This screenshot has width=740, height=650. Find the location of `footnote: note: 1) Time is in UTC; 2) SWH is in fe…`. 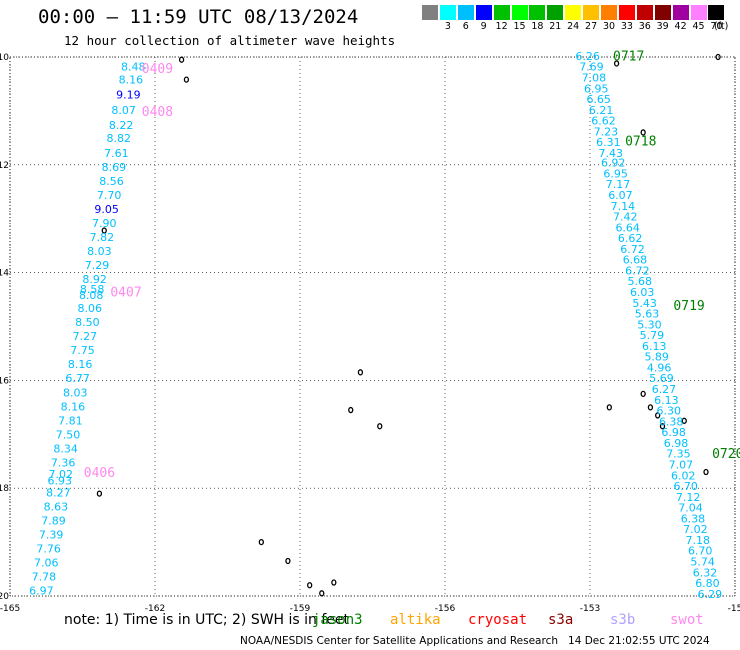

footnote: note: 1) Time is in UTC; 2) SWH is in fe… is located at coordinates (207, 620).